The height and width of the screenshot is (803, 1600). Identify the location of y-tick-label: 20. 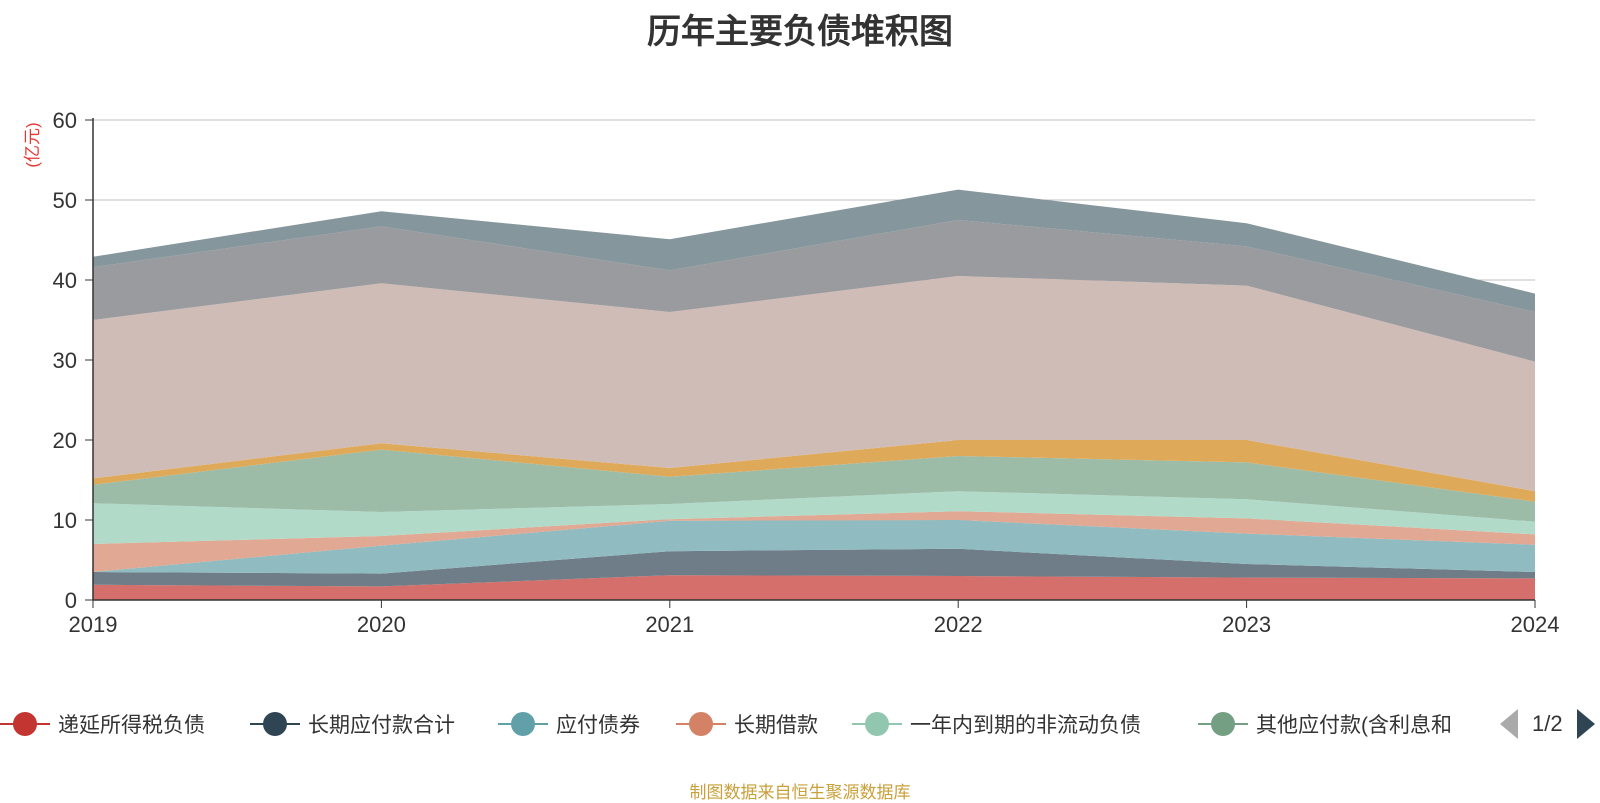
(65, 440).